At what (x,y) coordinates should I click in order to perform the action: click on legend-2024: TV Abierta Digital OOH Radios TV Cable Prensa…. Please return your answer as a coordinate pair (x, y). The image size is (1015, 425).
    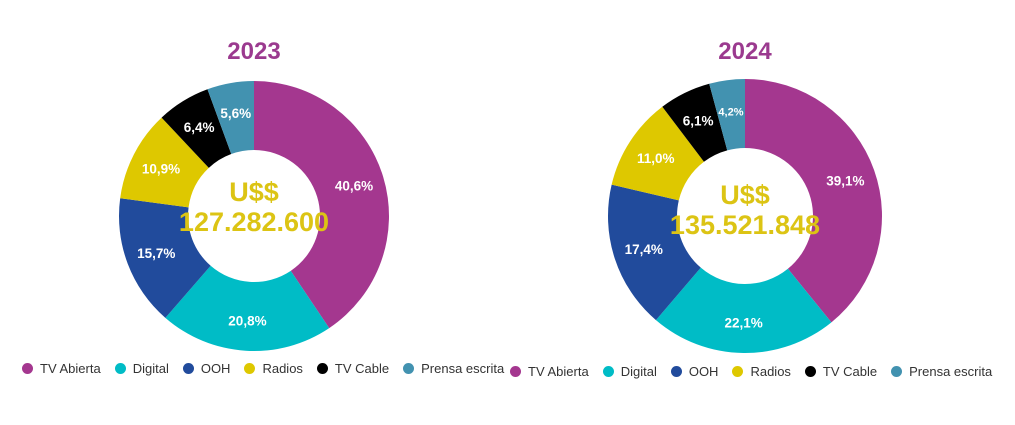
    Looking at the image, I should click on (758, 371).